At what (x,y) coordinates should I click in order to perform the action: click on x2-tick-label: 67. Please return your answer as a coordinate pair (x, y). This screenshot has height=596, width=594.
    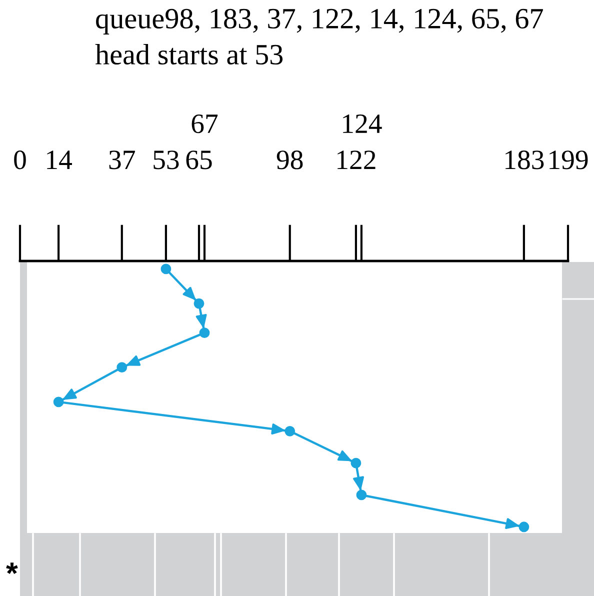
    Looking at the image, I should click on (205, 124).